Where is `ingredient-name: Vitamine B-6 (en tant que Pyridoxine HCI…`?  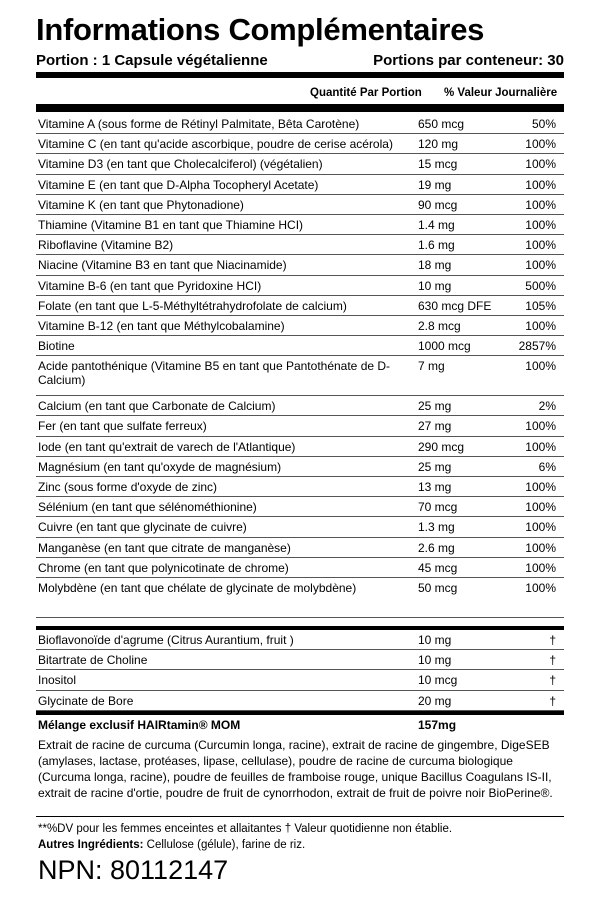
ingredient-name: Vitamine B-6 (en tant que Pyridoxine HCI… is located at coordinates (150, 285).